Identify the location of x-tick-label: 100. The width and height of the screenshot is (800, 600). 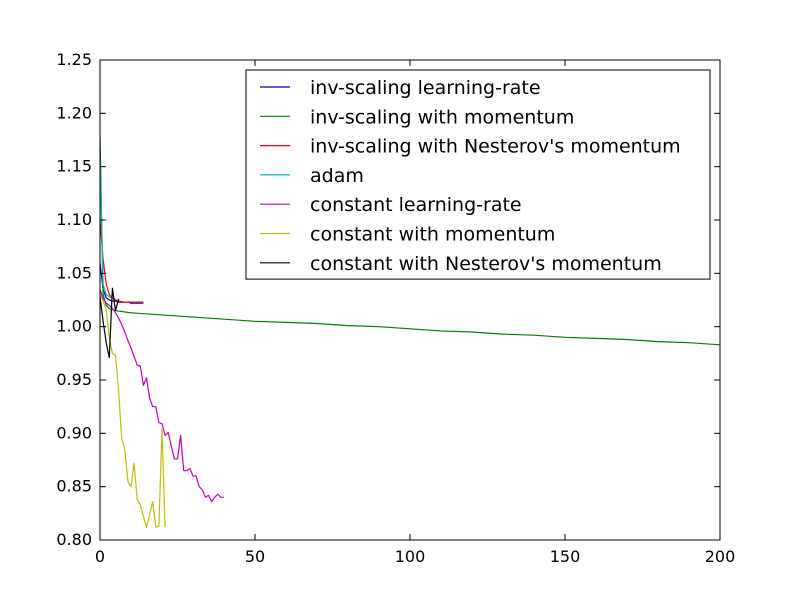
(410, 556).